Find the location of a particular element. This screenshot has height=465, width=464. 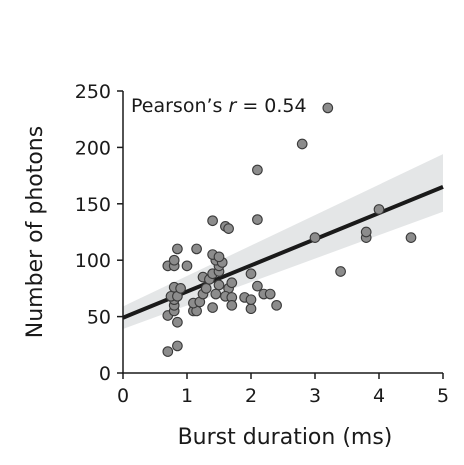

x-tick-label: 3 is located at coordinates (315, 396).